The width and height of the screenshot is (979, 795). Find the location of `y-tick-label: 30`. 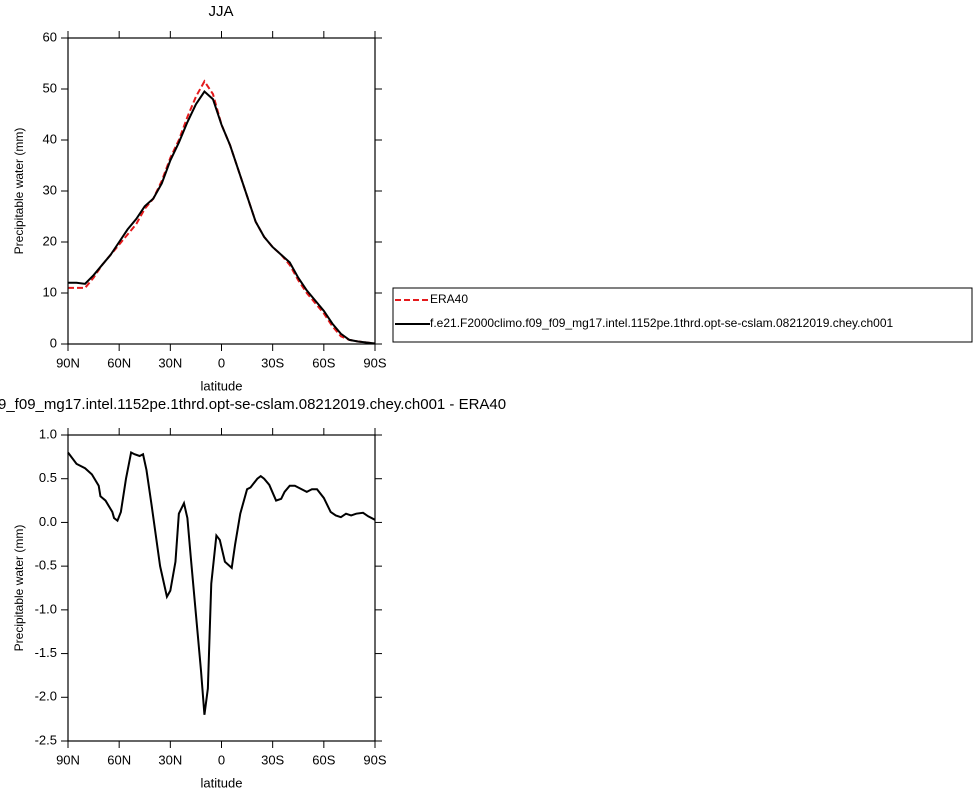

y-tick-label: 30 is located at coordinates (50, 189).